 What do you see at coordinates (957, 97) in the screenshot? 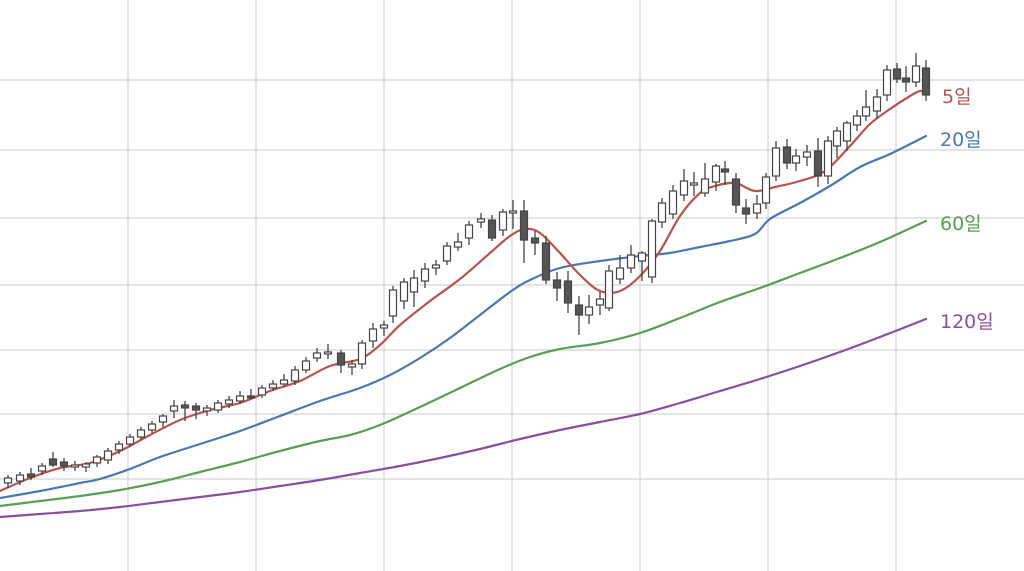
I see `legend-ma5: 5일` at bounding box center [957, 97].